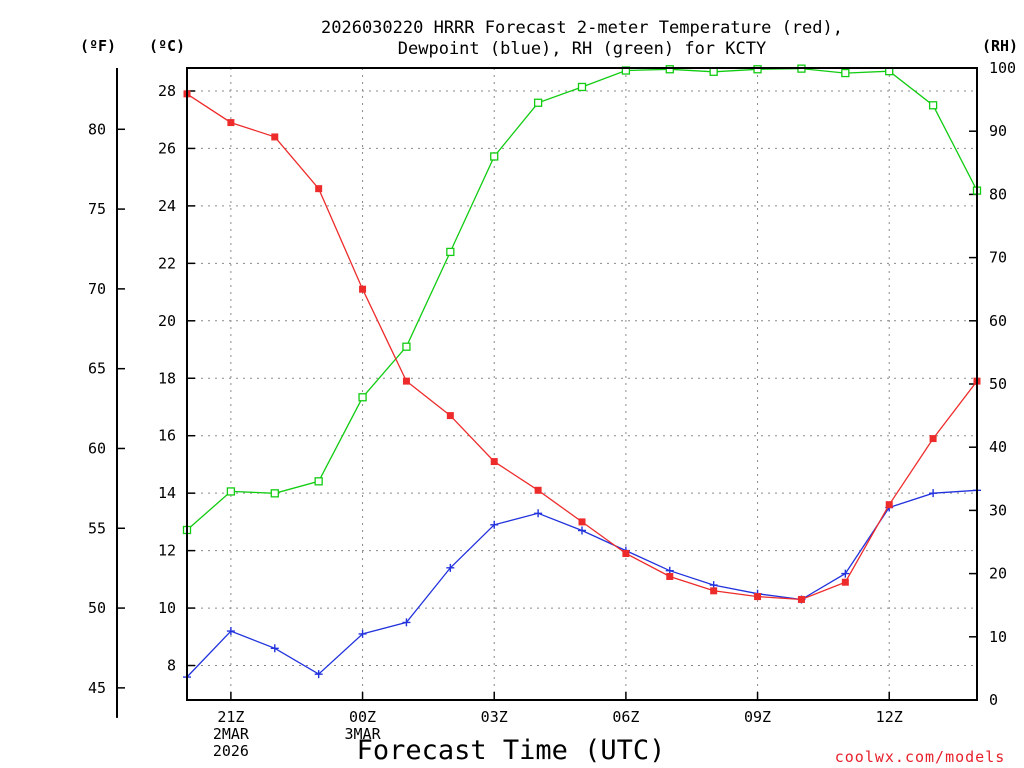  I want to click on fahrenheit-tick-label: 45, so click(97, 688).